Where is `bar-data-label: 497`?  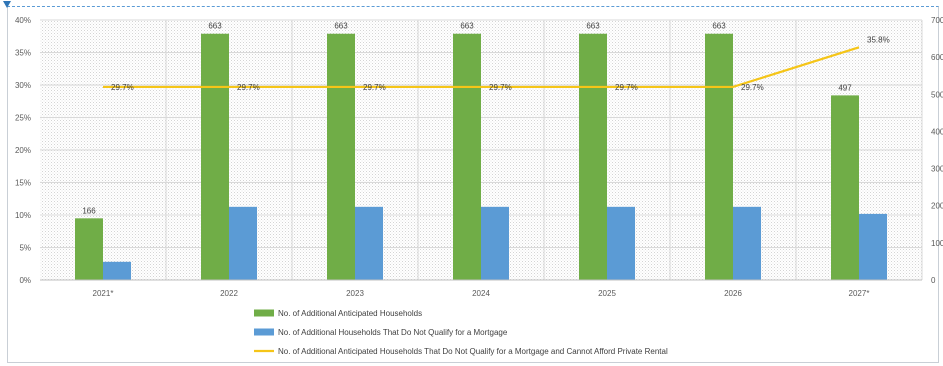
bar-data-label: 497 is located at coordinates (845, 87).